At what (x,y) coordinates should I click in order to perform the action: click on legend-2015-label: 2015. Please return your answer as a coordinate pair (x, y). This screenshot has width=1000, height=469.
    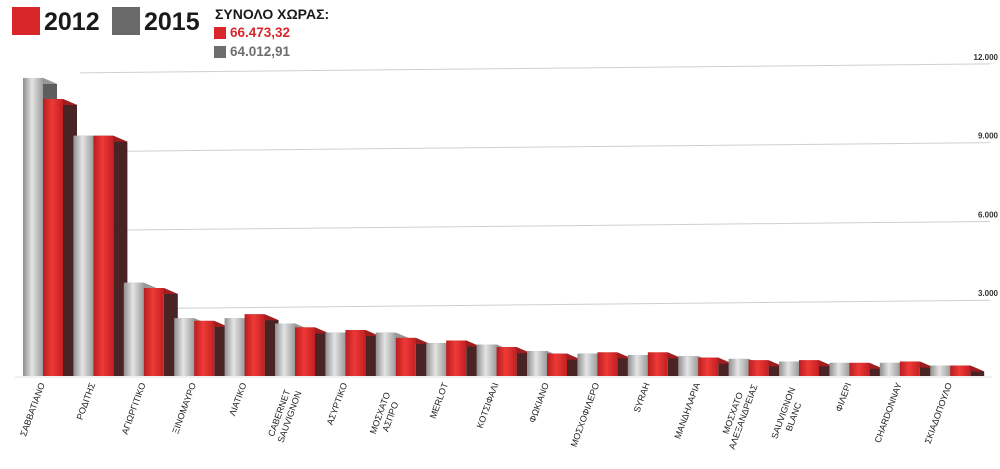
    Looking at the image, I should click on (172, 22).